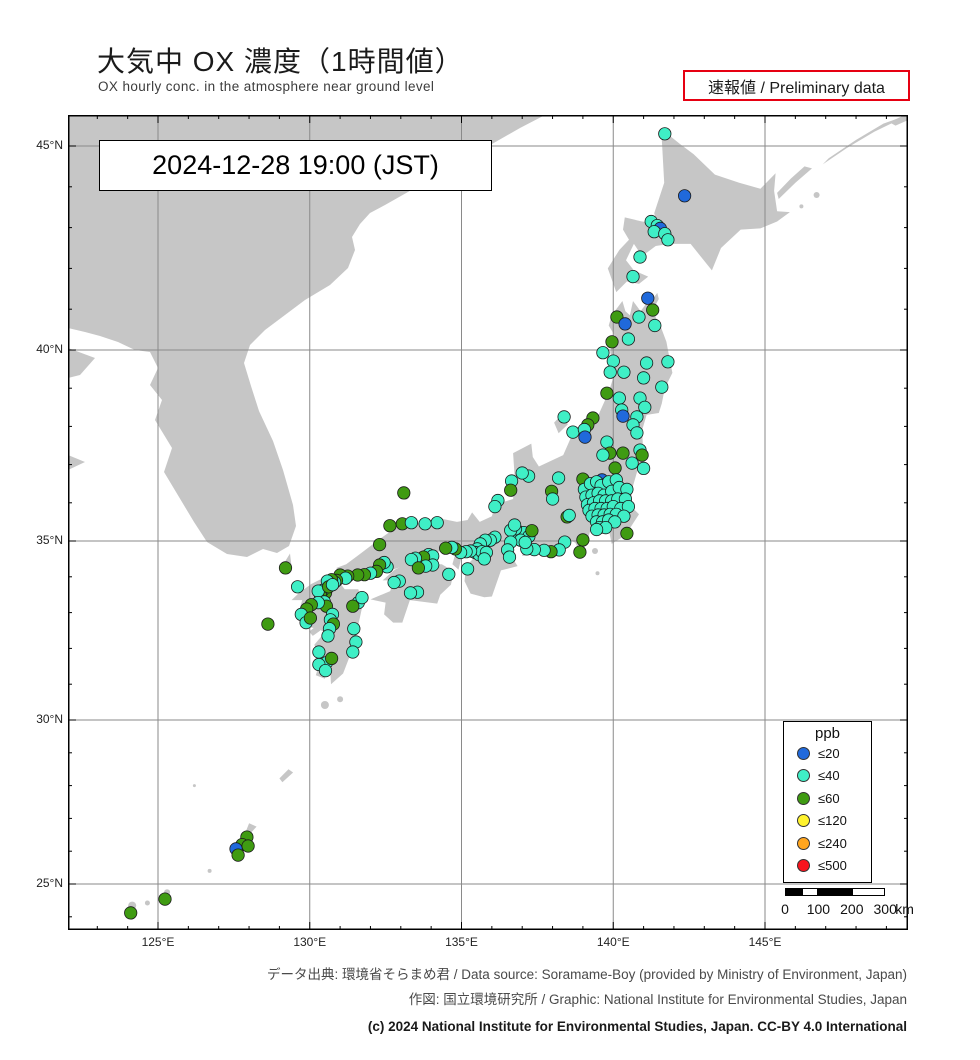  I want to click on continent-fragment, so click(76, 462).